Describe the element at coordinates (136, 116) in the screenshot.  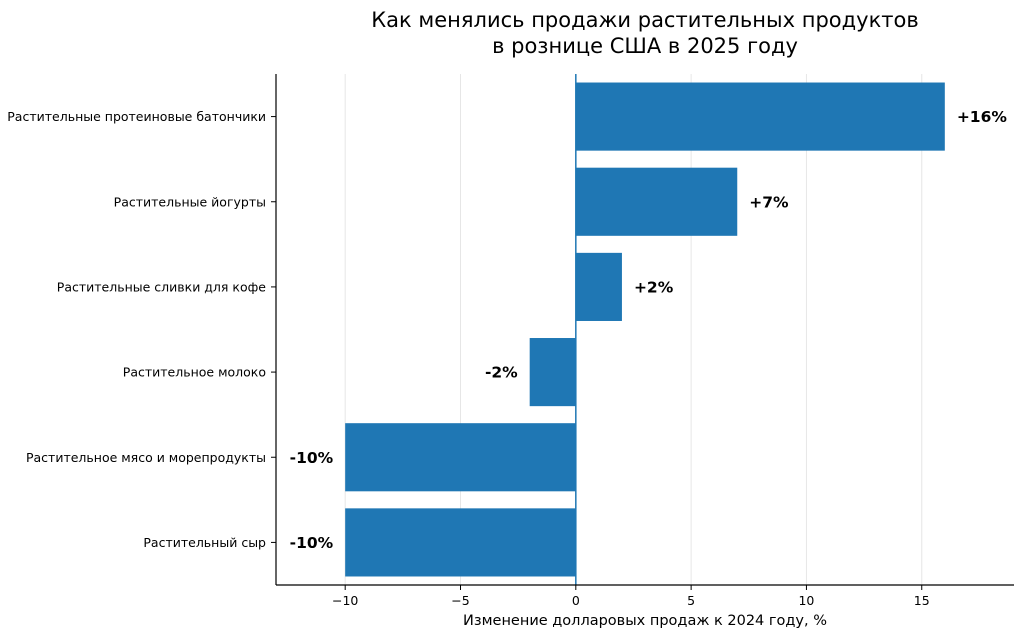
I see `category-label: Растительные протеиновые батончики` at that location.